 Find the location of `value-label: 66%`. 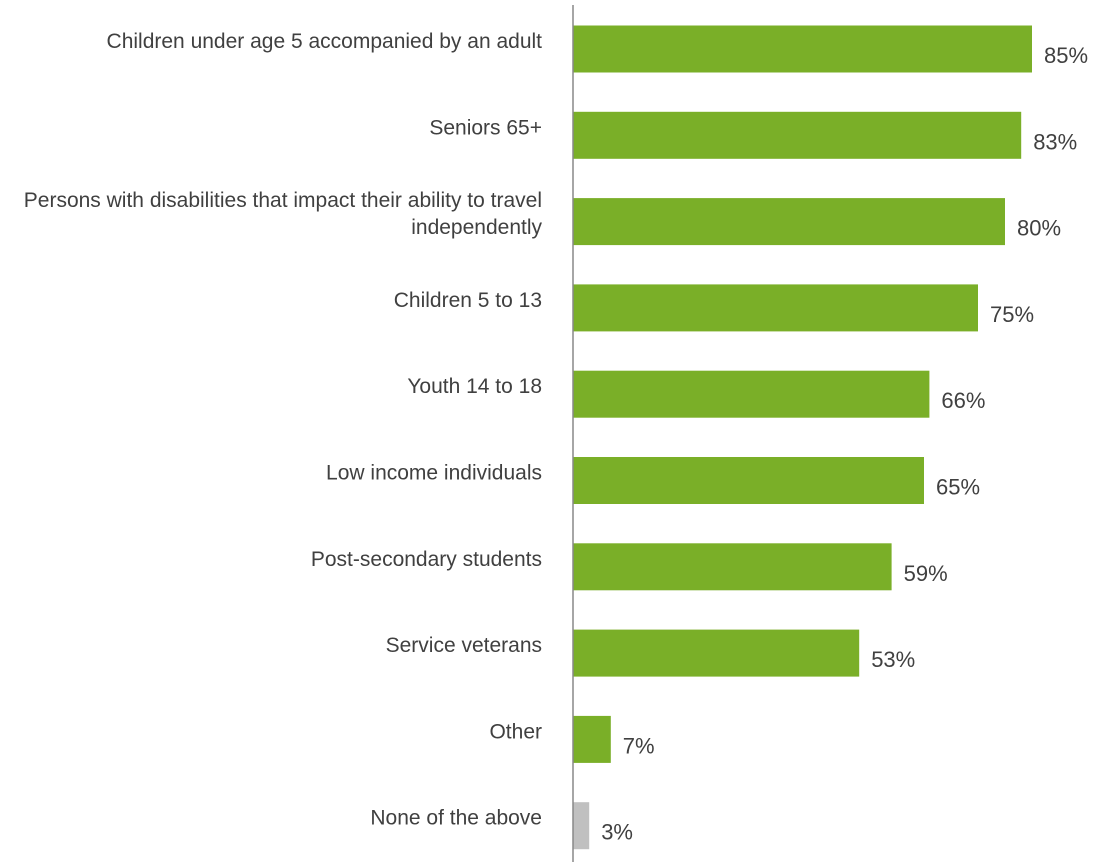

value-label: 66% is located at coordinates (963, 400).